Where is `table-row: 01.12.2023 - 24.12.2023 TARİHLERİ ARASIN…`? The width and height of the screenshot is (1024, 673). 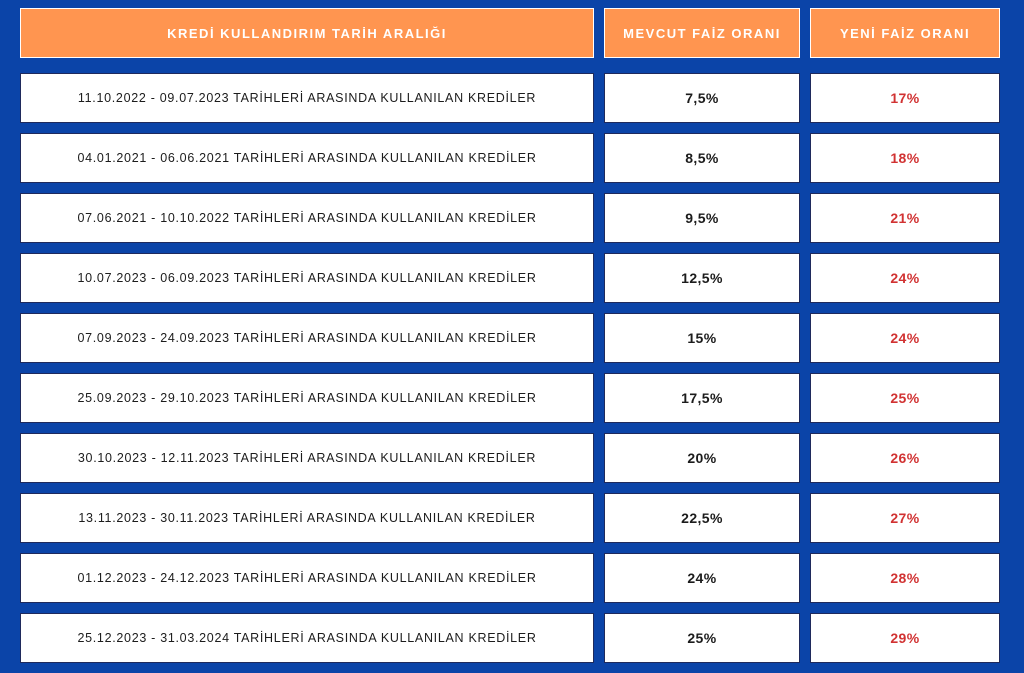
table-row: 01.12.2023 - 24.12.2023 TARİHLERİ ARASIN… is located at coordinates (510, 578).